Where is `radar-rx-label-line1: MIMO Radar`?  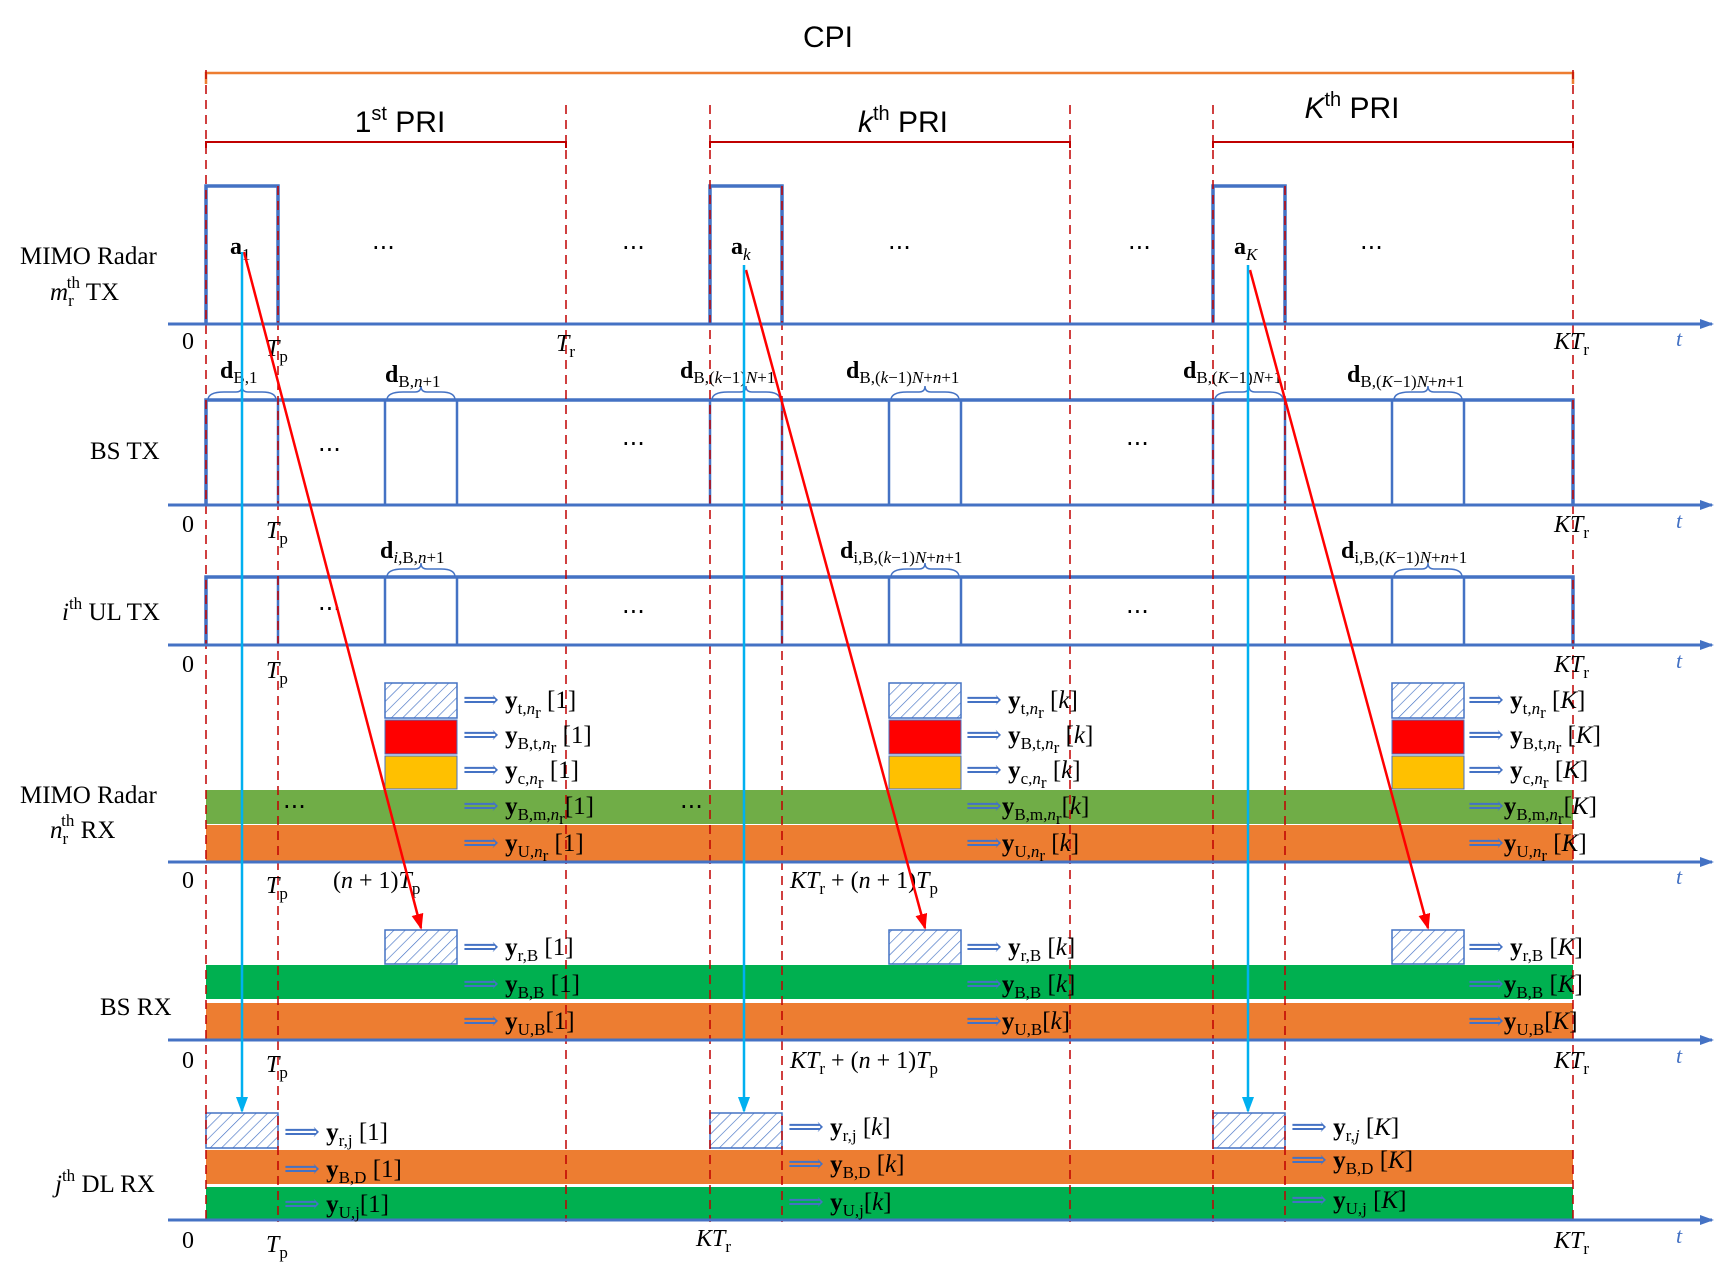 radar-rx-label-line1: MIMO Radar is located at coordinates (88, 795).